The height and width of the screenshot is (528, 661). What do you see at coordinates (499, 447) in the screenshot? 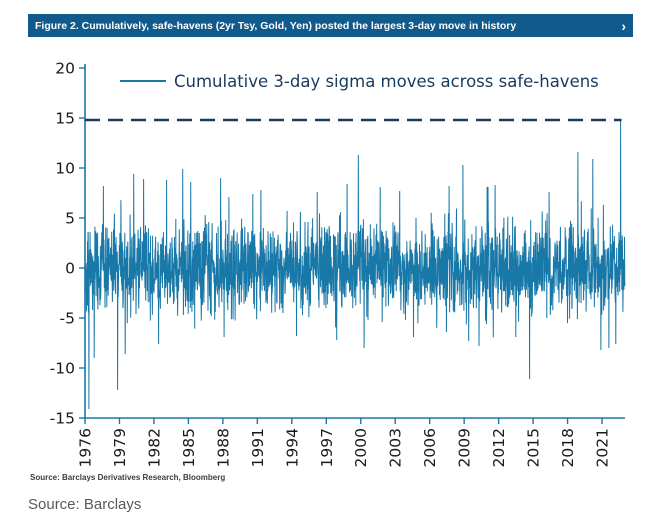
I see `svg-text: 2012` at bounding box center [499, 447].